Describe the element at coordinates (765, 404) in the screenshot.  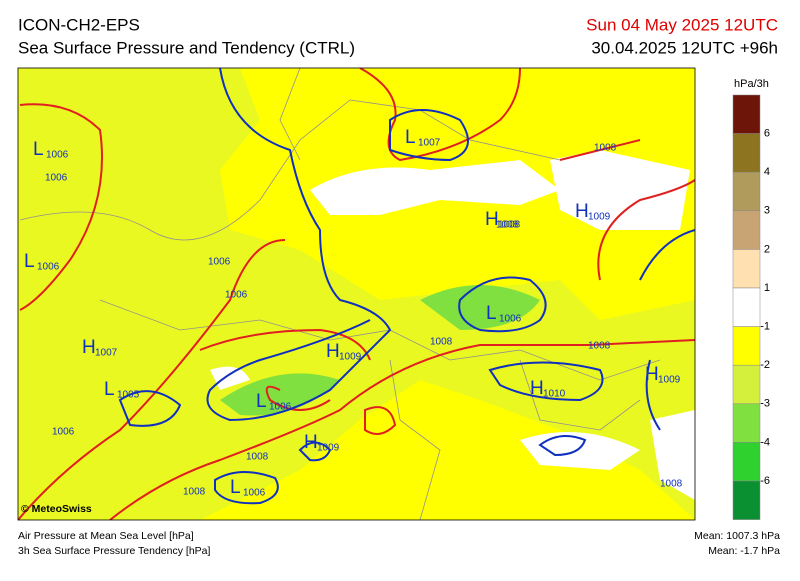
I see `legend-tick: -3` at that location.